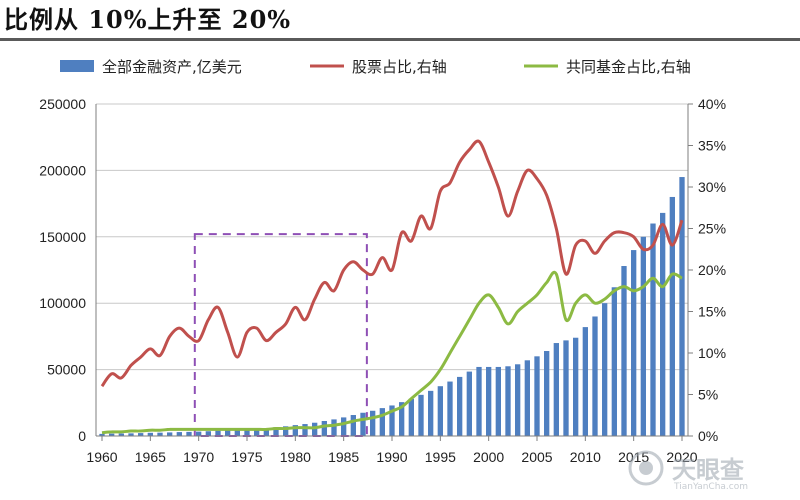  I want to click on x-tick-label: 1995, so click(440, 457).